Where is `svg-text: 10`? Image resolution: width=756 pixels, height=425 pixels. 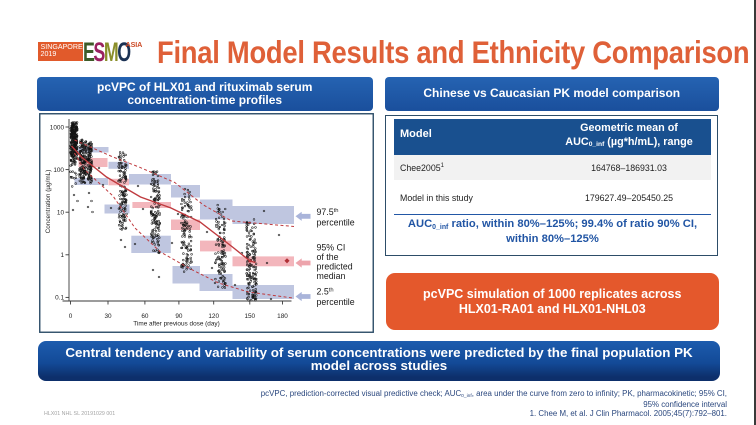
svg-text: 10 is located at coordinates (60, 213).